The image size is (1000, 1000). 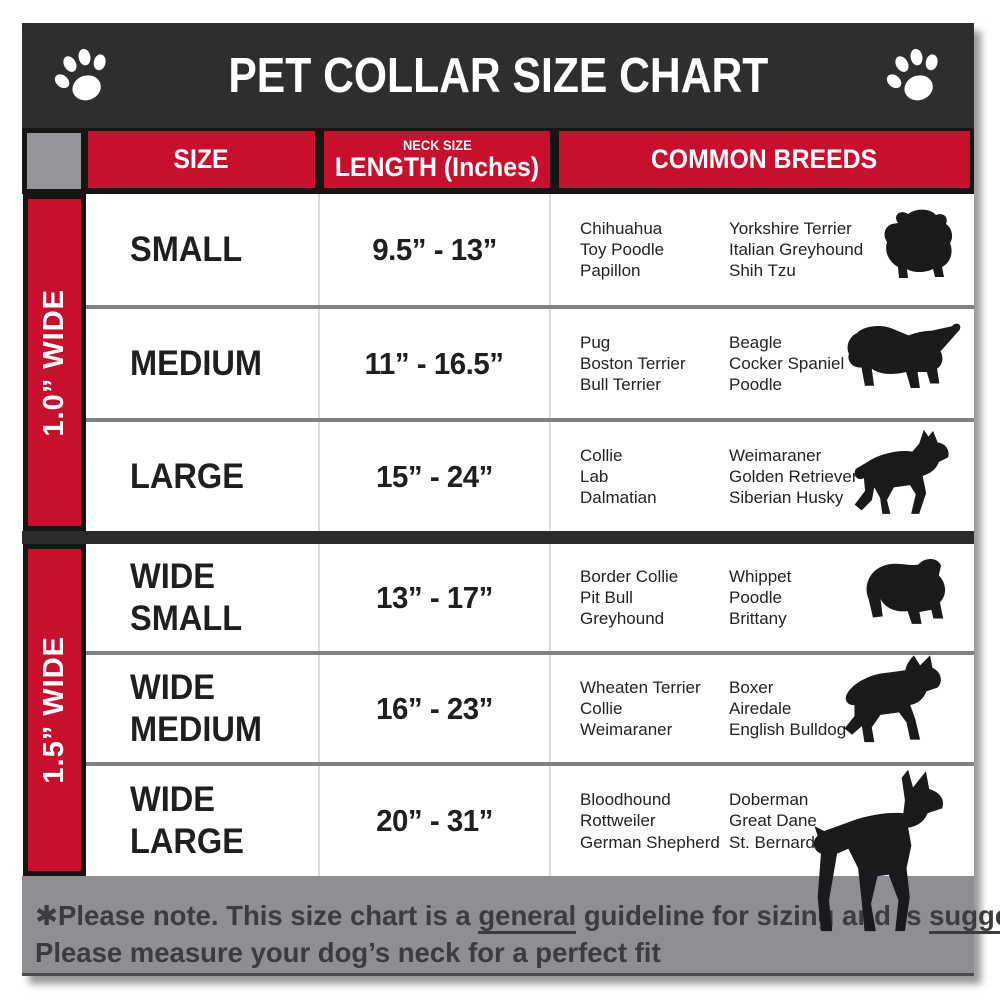 I want to click on section-strip-1-5-inch-wide: 1.5” WIDE, so click(x=54, y=710).